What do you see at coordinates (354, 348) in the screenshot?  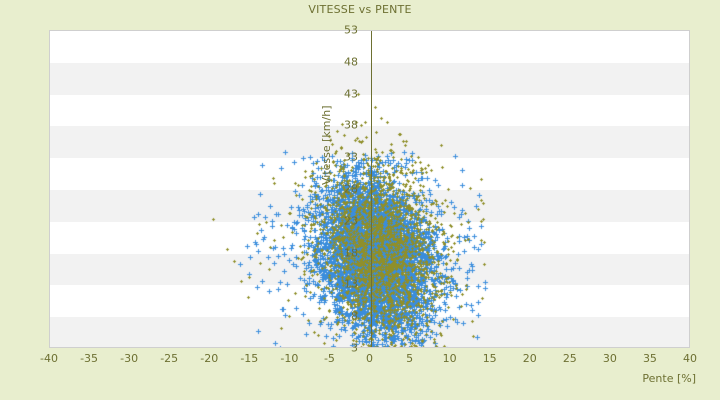 I see `y-tick-label: 3` at bounding box center [354, 348].